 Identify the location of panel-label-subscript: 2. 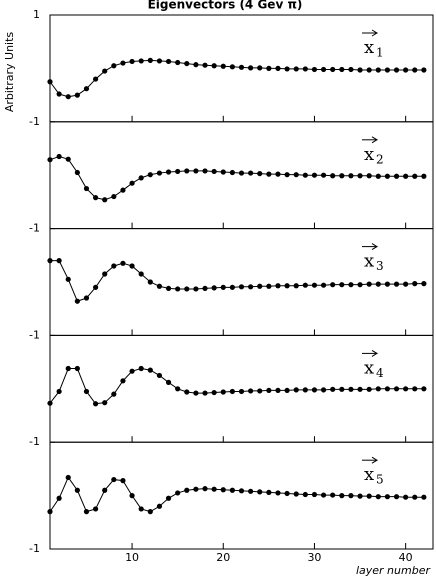
(380, 159).